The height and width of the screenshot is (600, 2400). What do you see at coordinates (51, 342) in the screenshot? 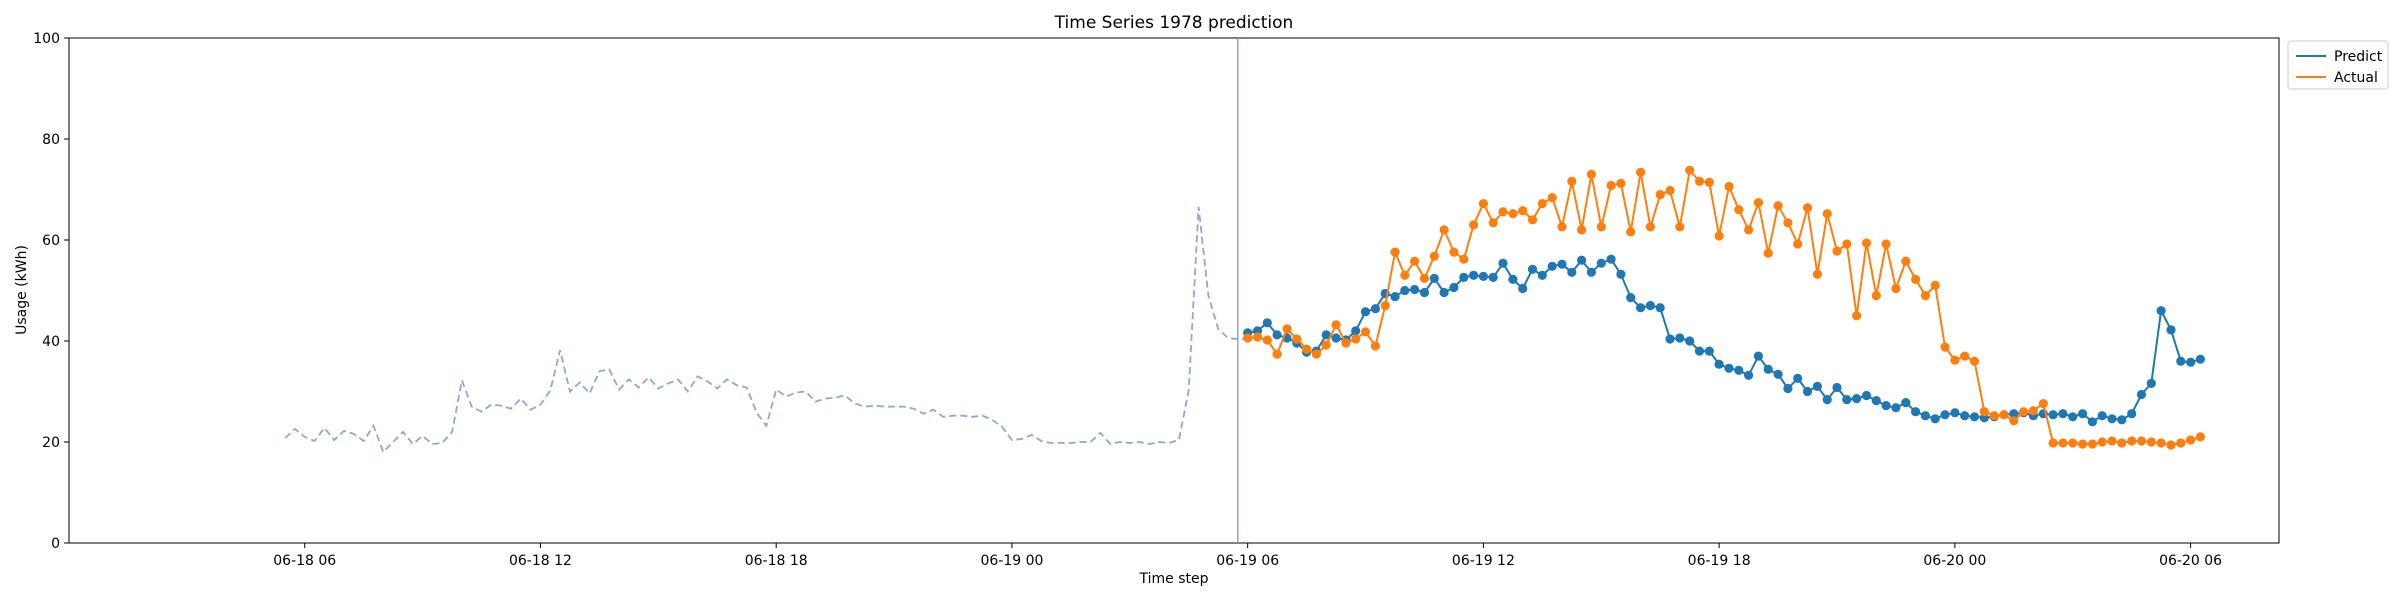
I see `y-tick-label: 40` at bounding box center [51, 342].